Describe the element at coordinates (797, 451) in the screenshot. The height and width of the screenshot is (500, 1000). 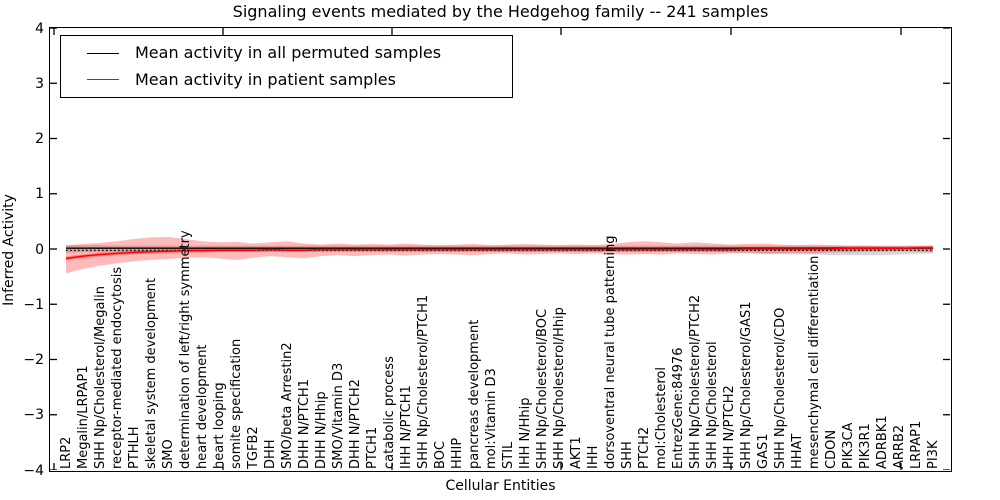
I see `x-category-label: HHAT` at that location.